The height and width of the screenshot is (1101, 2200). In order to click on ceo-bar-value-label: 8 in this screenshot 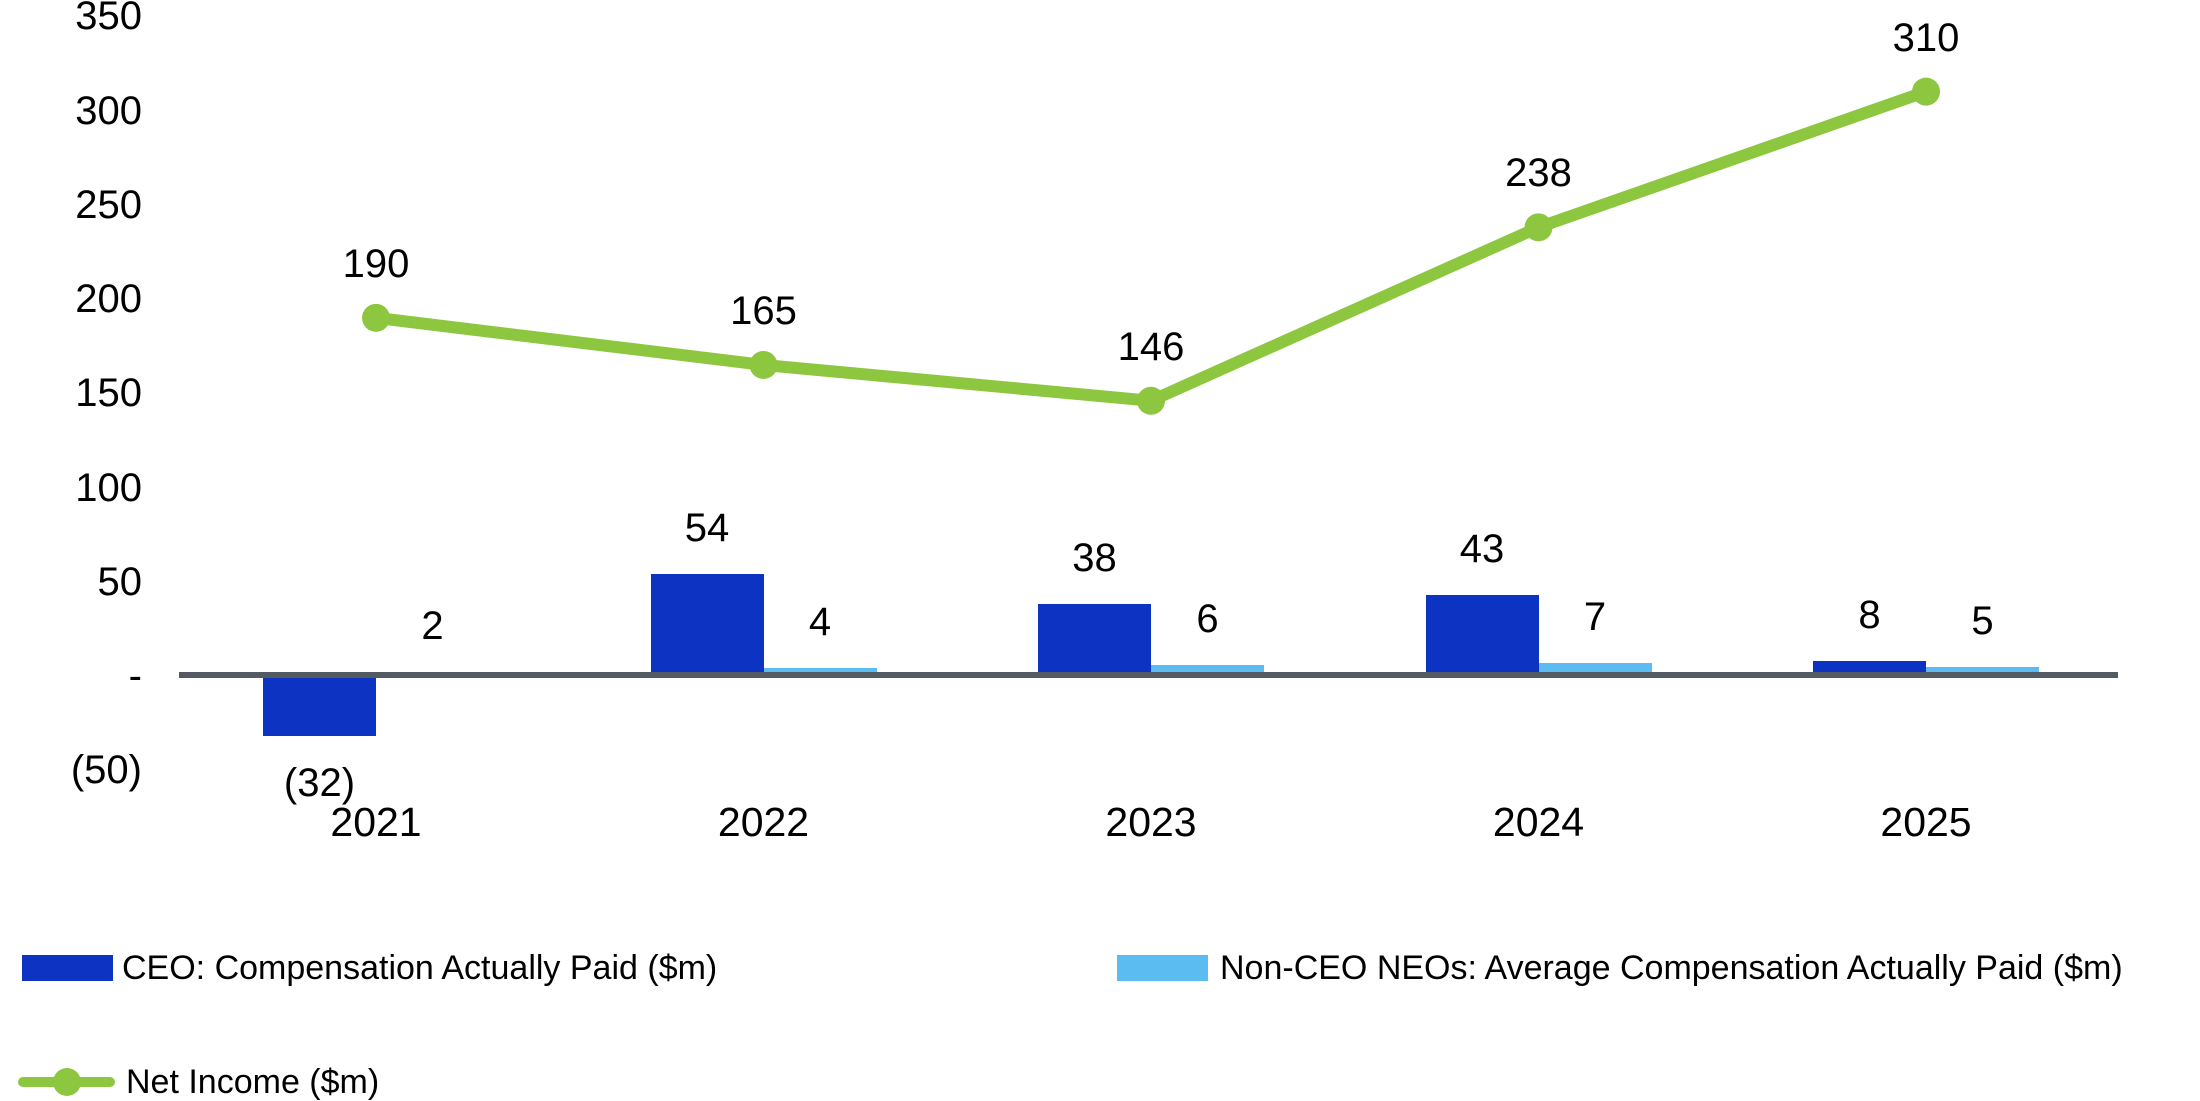, I will do `click(1869, 614)`.